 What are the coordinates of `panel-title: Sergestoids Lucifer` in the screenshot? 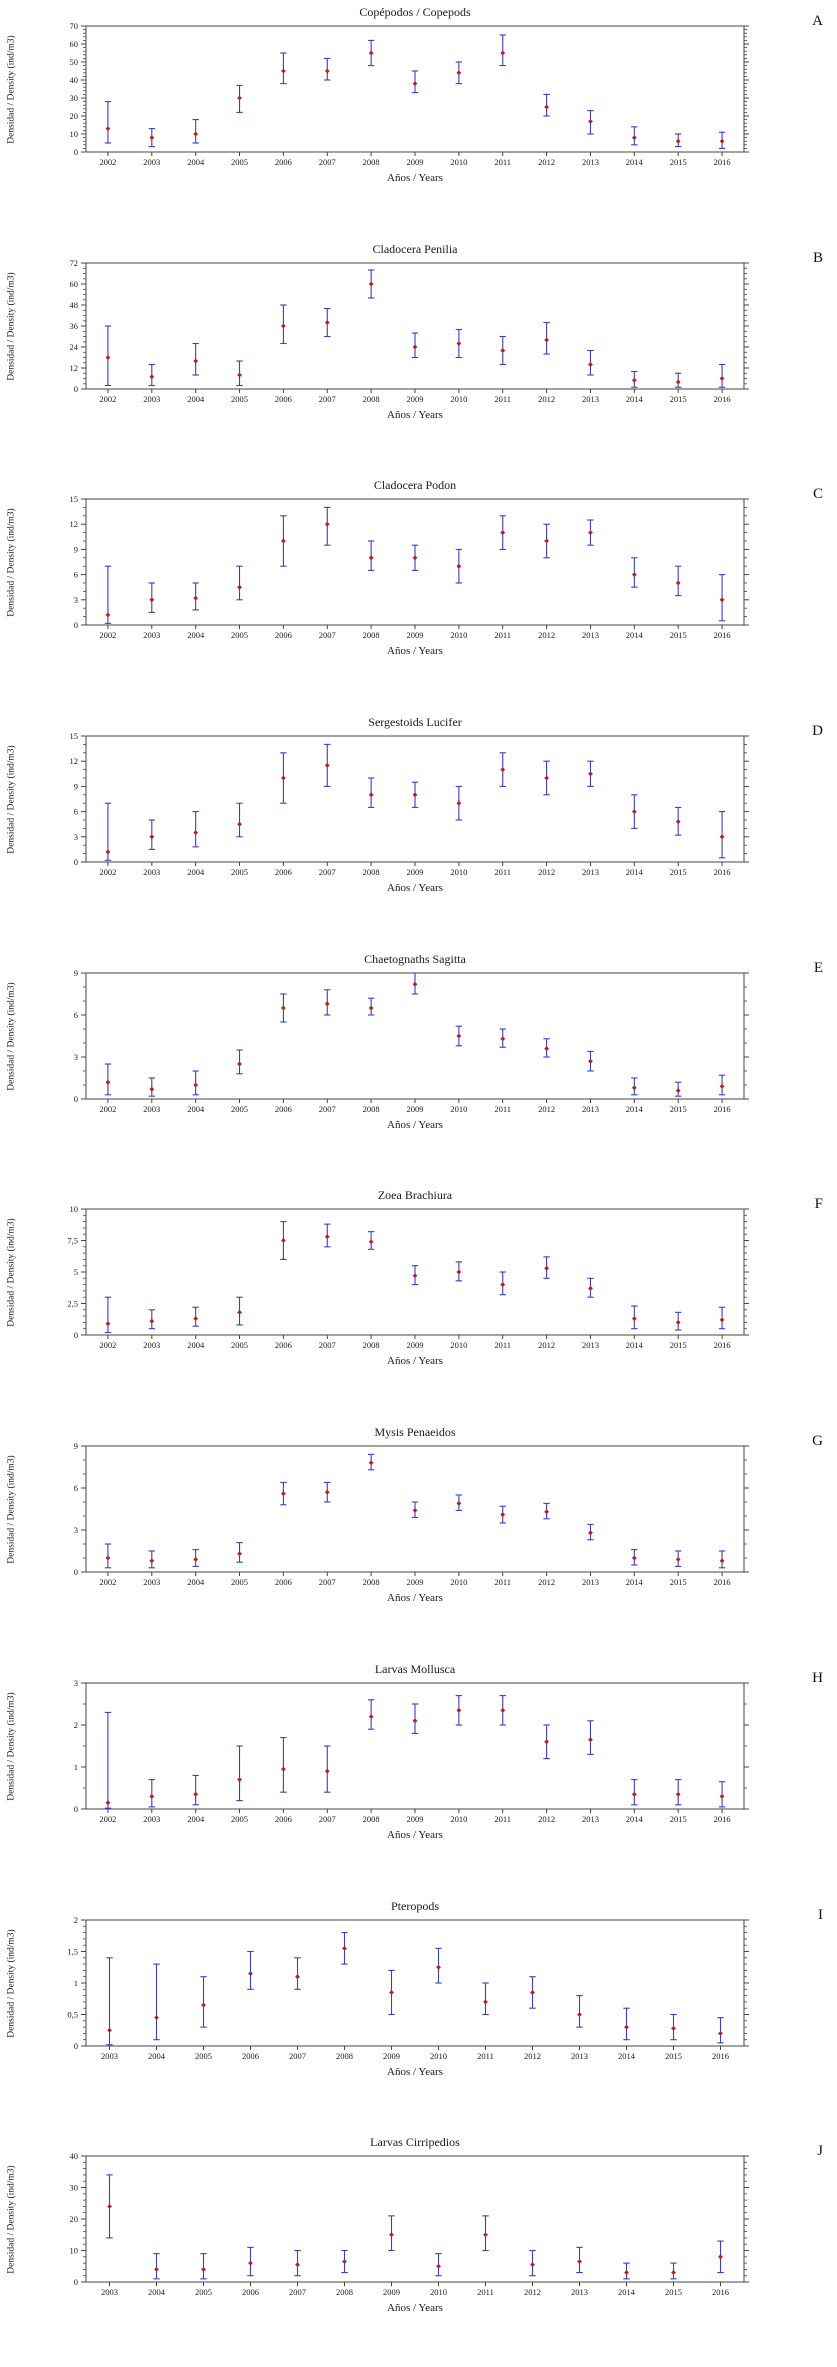 It's located at (415, 722).